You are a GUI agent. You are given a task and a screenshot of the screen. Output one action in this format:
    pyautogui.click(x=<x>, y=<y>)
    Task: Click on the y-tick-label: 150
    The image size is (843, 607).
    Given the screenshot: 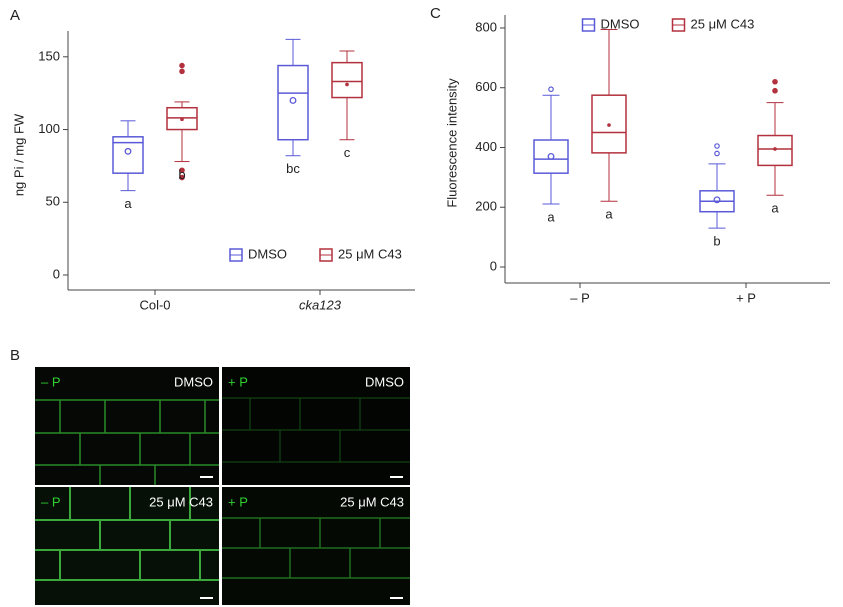 What is the action you would take?
    pyautogui.click(x=49, y=55)
    